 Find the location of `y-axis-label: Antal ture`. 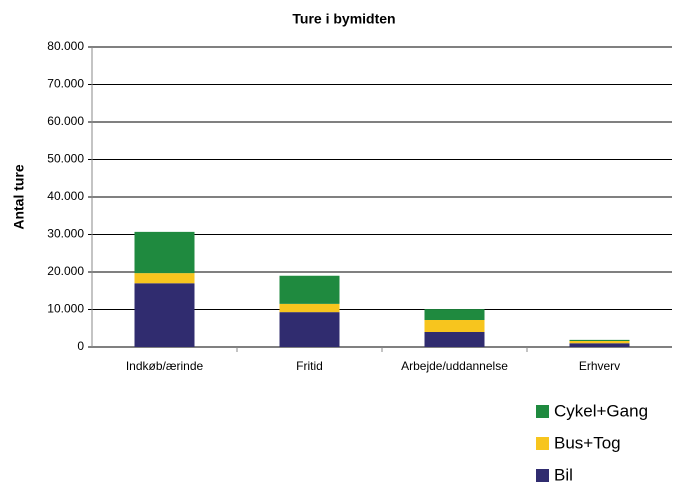

y-axis-label: Antal ture is located at coordinates (19, 197).